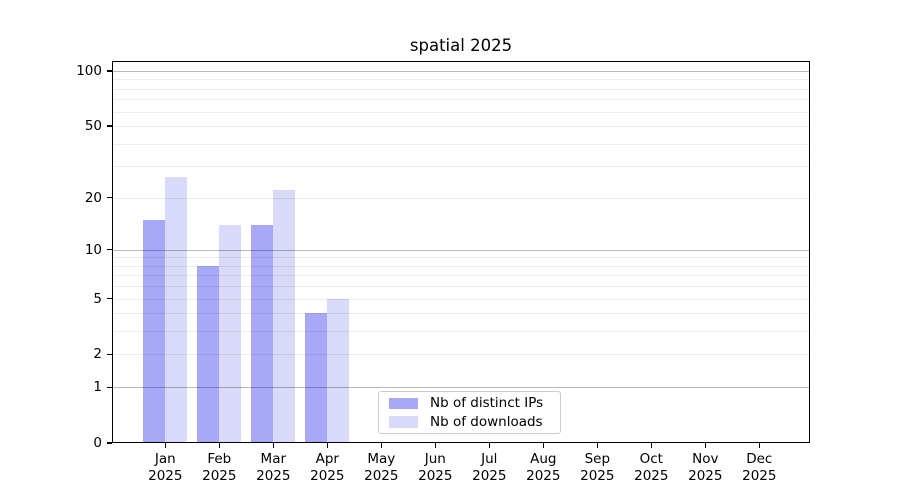 The image size is (900, 500). What do you see at coordinates (759, 445) in the screenshot?
I see `x-tick-mark-dec` at bounding box center [759, 445].